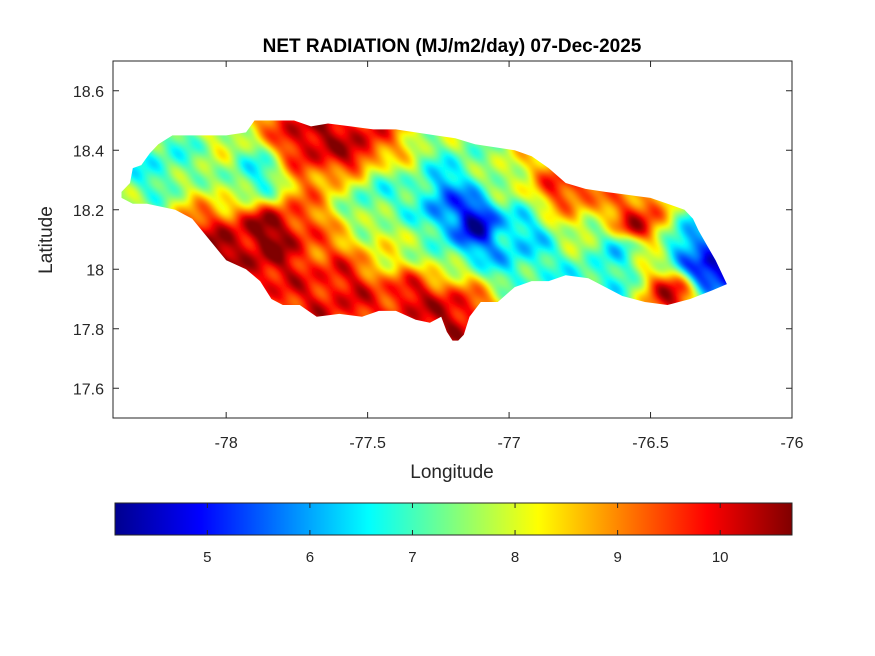 This screenshot has height=656, width=875. Describe the element at coordinates (617, 557) in the screenshot. I see `colorbar-tick-label: 9` at that location.